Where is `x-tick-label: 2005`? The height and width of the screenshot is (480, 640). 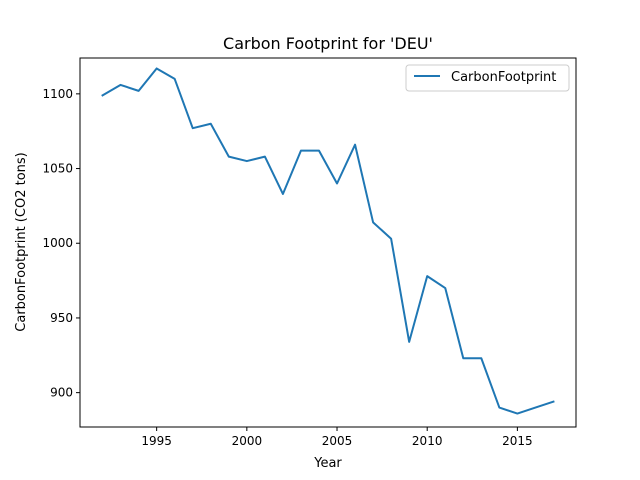 x-tick-label: 2005 is located at coordinates (337, 441).